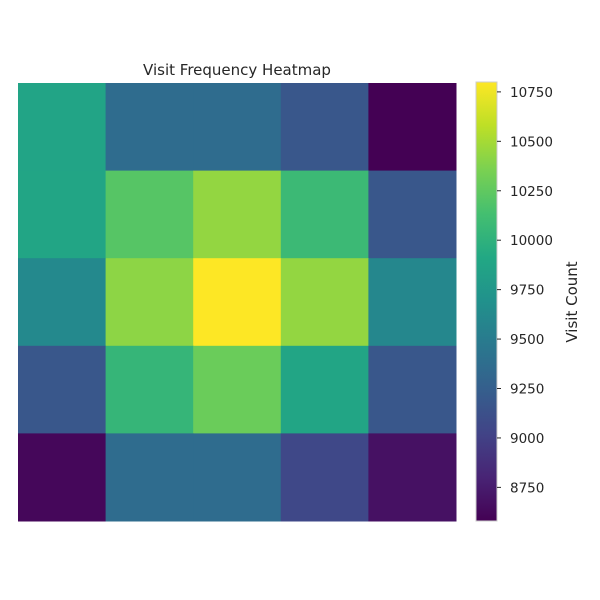  Describe the element at coordinates (486, 301) in the screenshot. I see `colorbar` at that location.